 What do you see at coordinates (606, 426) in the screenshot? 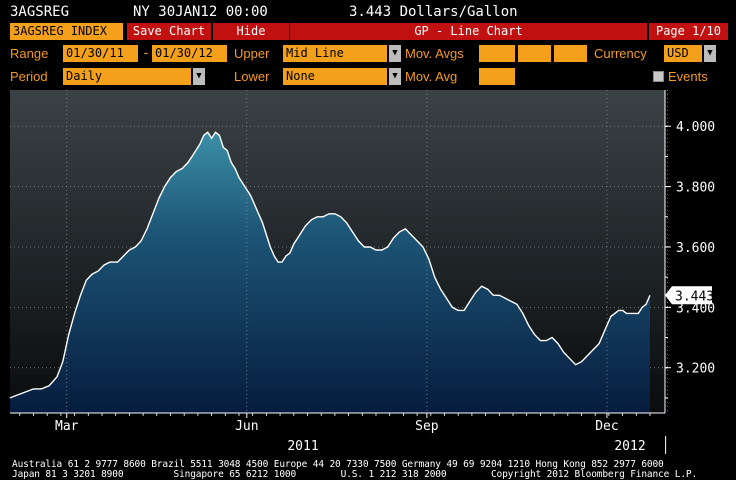
I see `x-tick-label: Dec` at bounding box center [606, 426].